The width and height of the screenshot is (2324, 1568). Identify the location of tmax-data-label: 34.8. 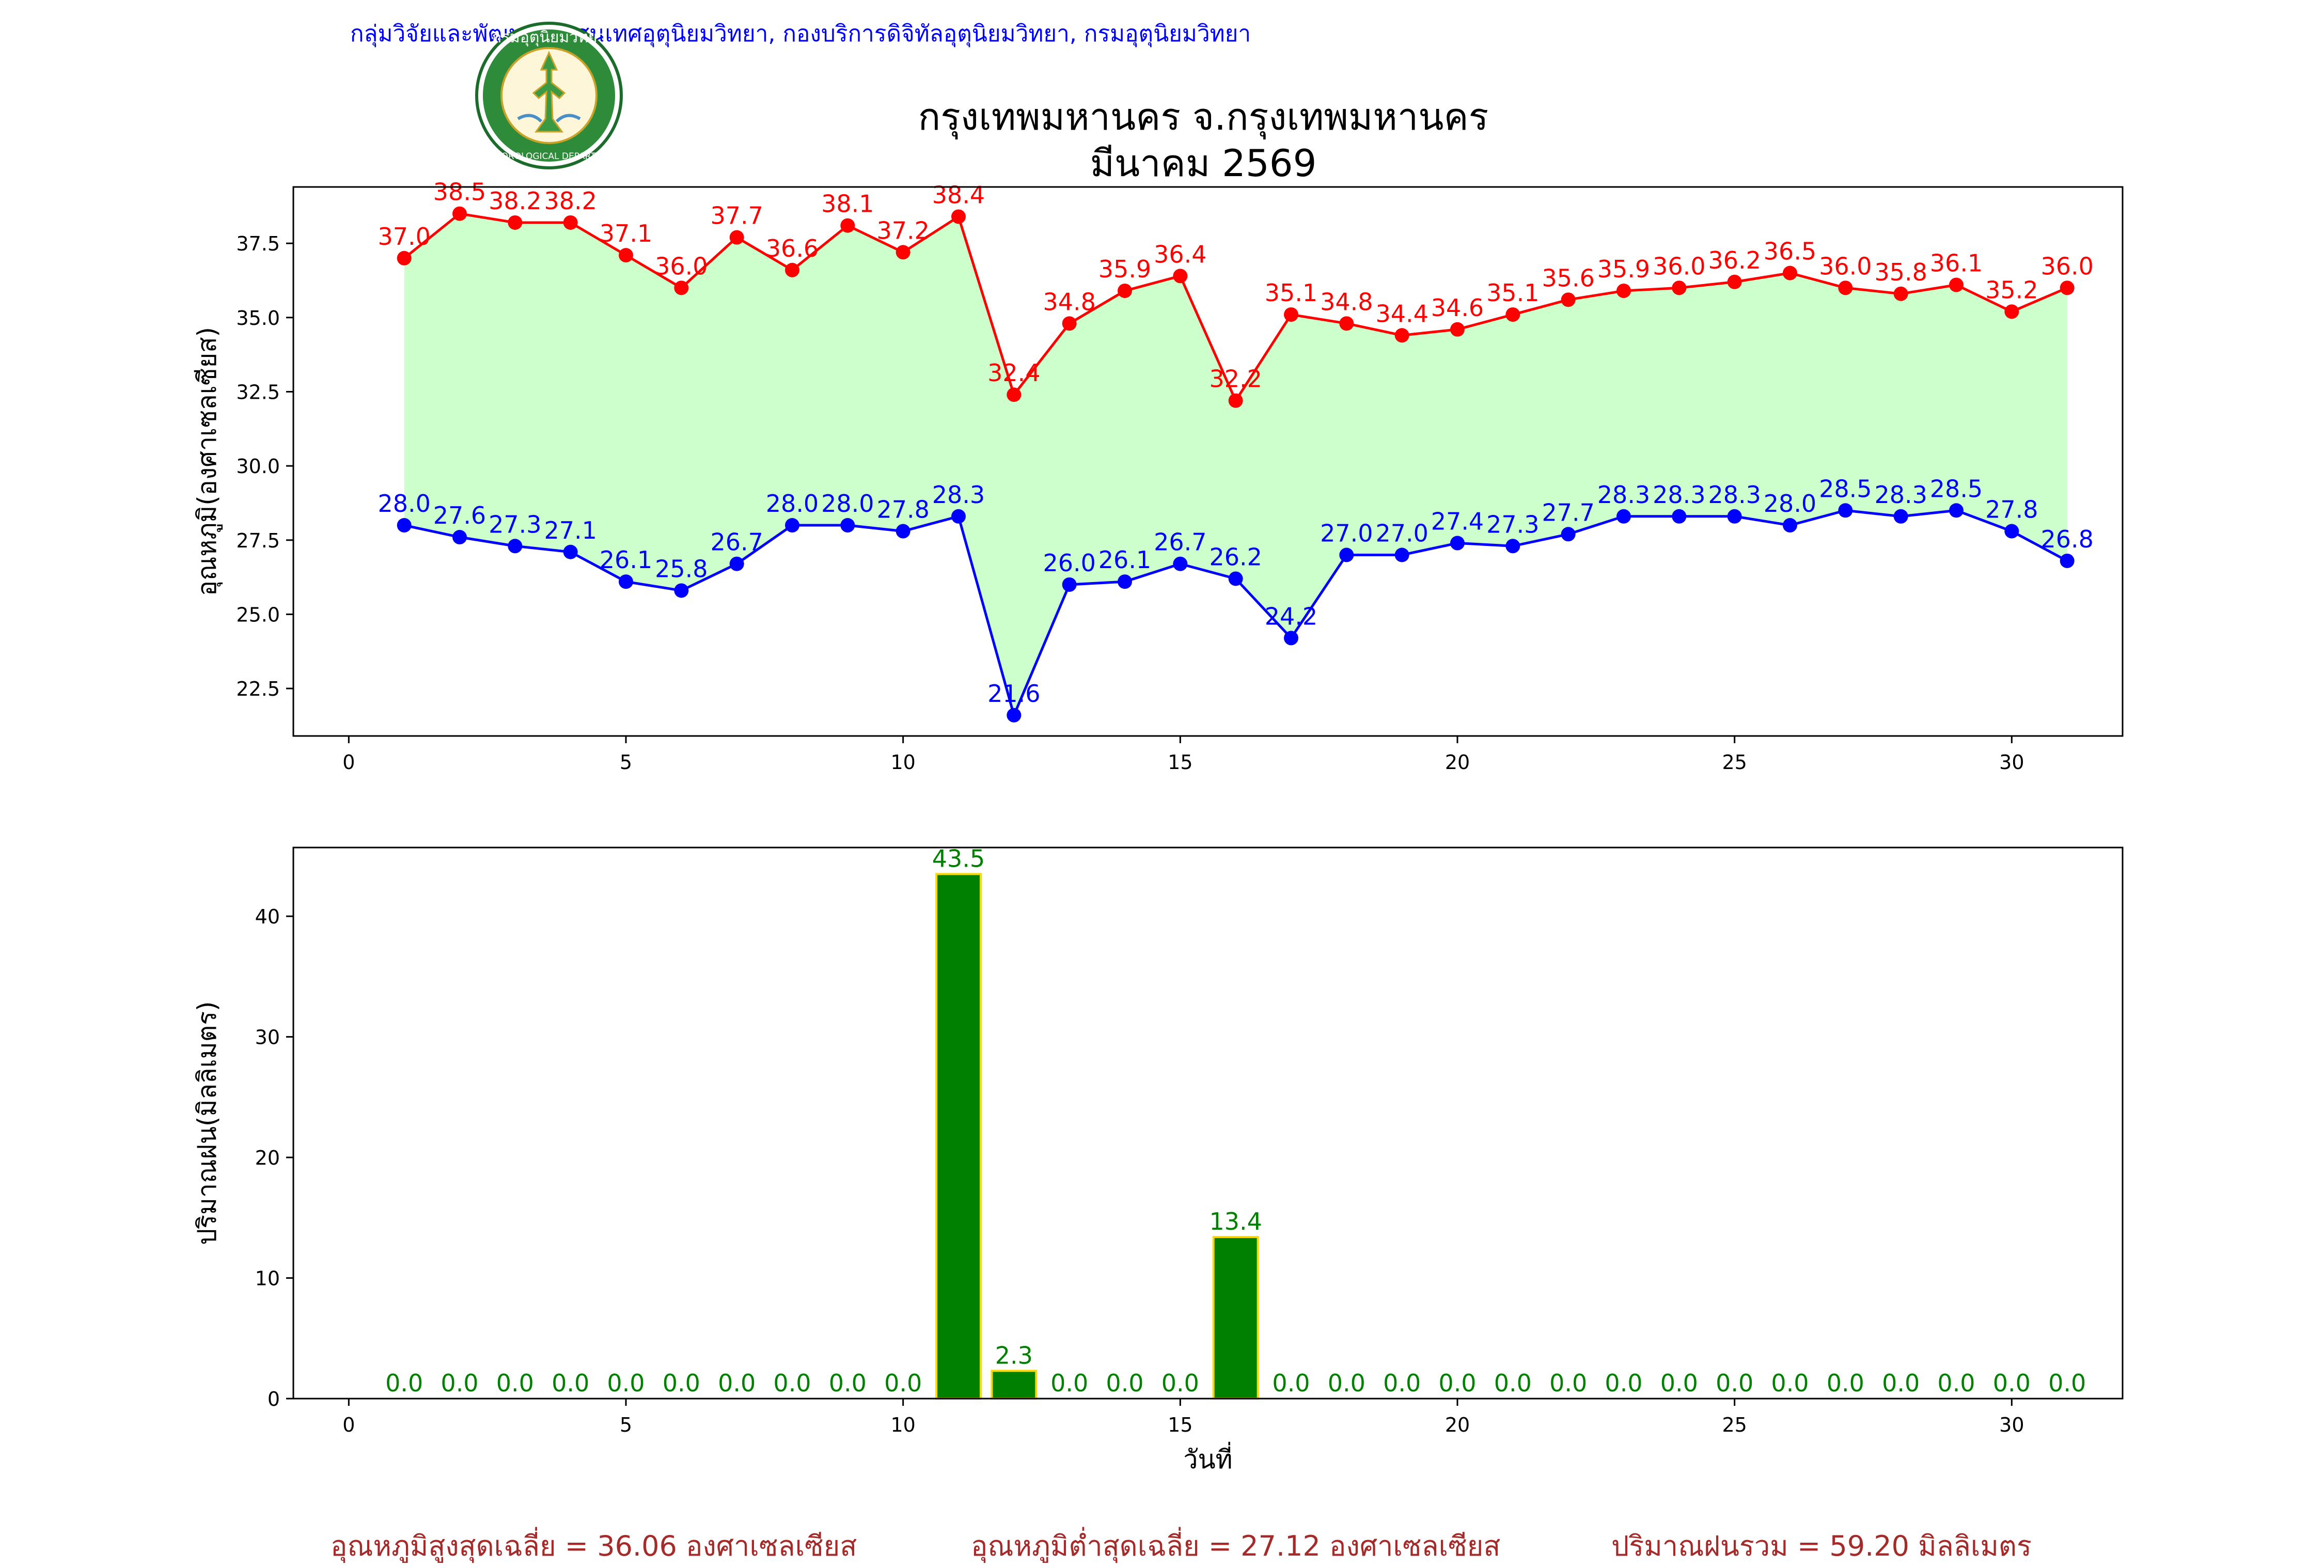
(1347, 302).